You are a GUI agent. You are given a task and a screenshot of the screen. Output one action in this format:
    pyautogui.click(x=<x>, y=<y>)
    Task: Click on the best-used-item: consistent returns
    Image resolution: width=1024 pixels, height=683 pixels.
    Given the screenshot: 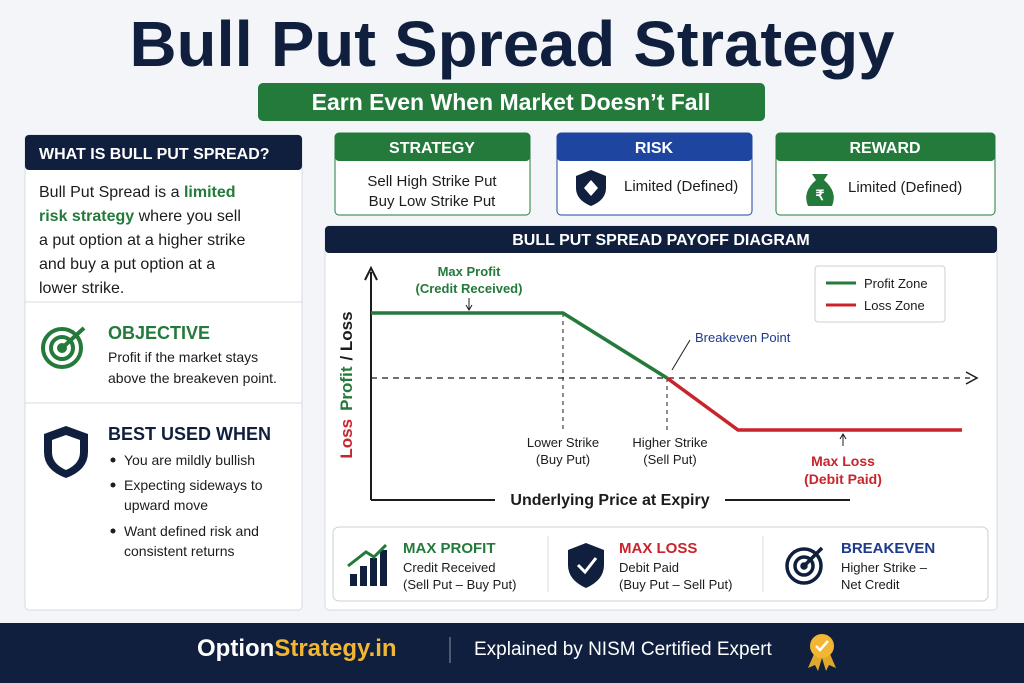 What is the action you would take?
    pyautogui.click(x=179, y=551)
    